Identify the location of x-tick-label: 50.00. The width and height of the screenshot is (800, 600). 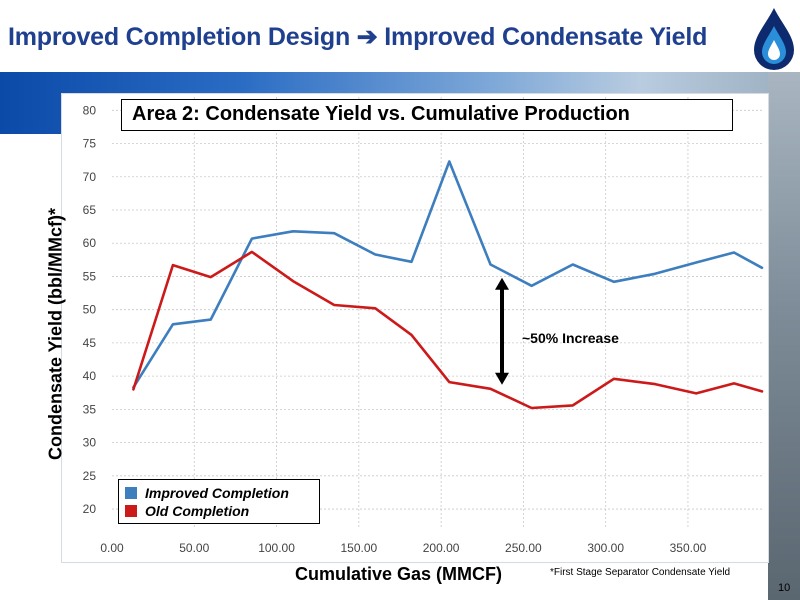
(194, 548).